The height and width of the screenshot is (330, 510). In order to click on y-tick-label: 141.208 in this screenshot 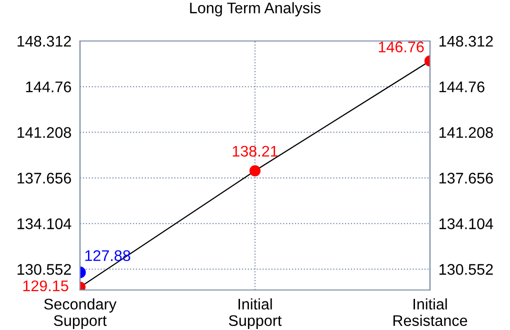, I will do `click(45, 132)`.